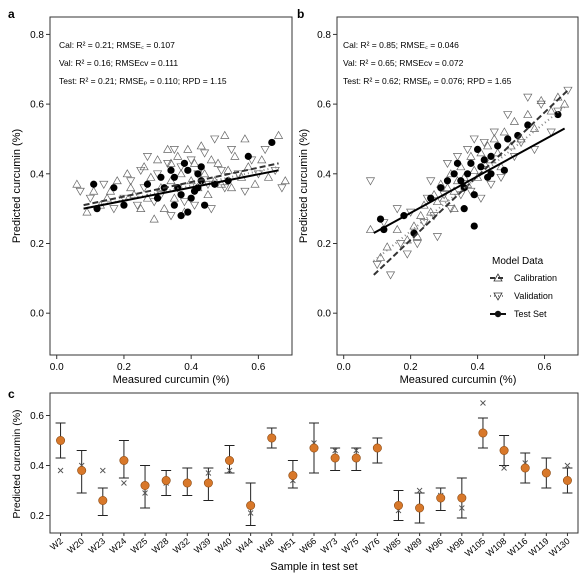  Describe the element at coordinates (57, 367) in the screenshot. I see `x-tick-label: 0.0` at that location.